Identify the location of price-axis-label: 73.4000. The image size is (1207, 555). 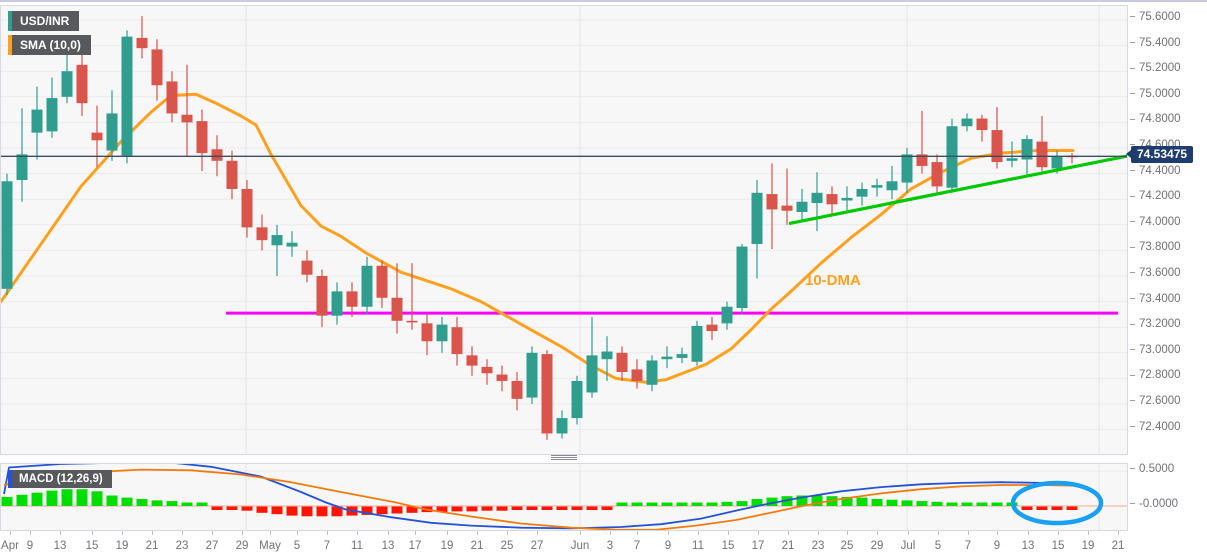
(1155, 299).